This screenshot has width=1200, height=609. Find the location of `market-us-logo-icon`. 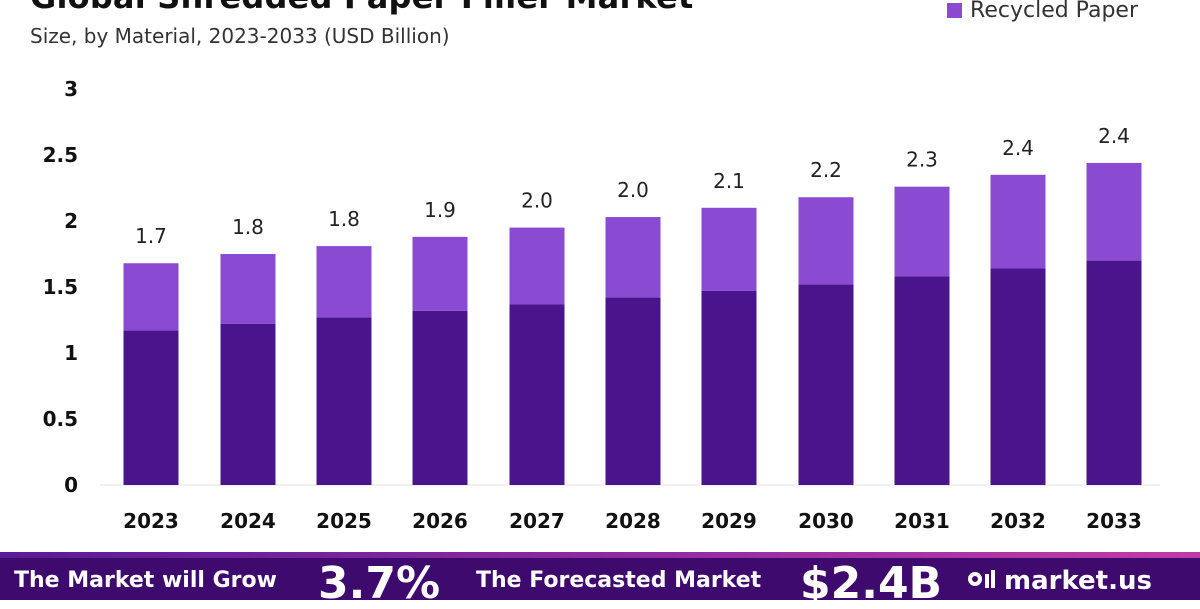

market-us-logo-icon is located at coordinates (982, 581).